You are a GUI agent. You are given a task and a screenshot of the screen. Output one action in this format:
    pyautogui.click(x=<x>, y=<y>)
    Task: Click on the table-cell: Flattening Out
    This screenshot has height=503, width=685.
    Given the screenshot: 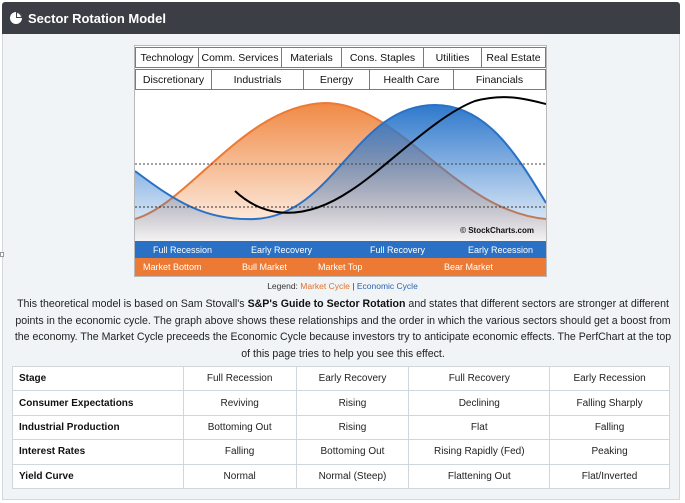 What is the action you would take?
    pyautogui.click(x=479, y=476)
    